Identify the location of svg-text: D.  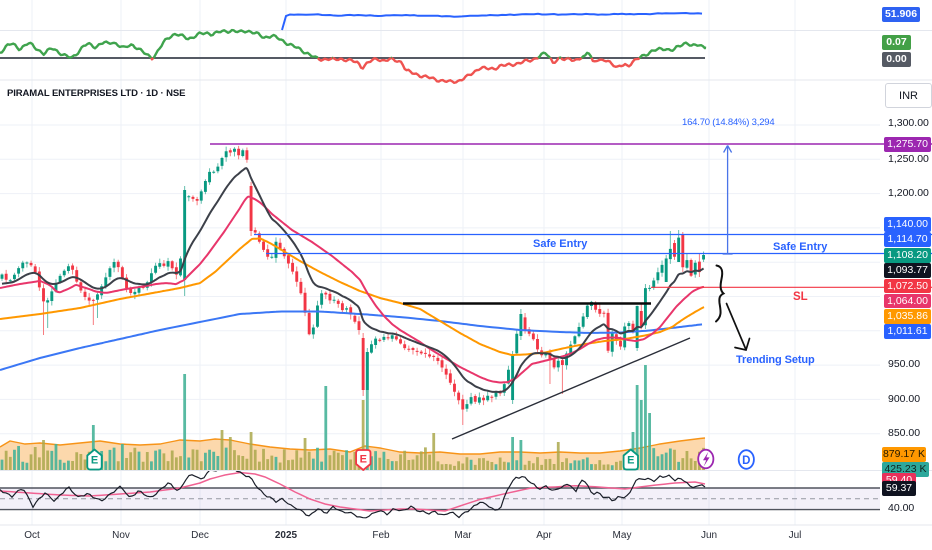
(746, 461).